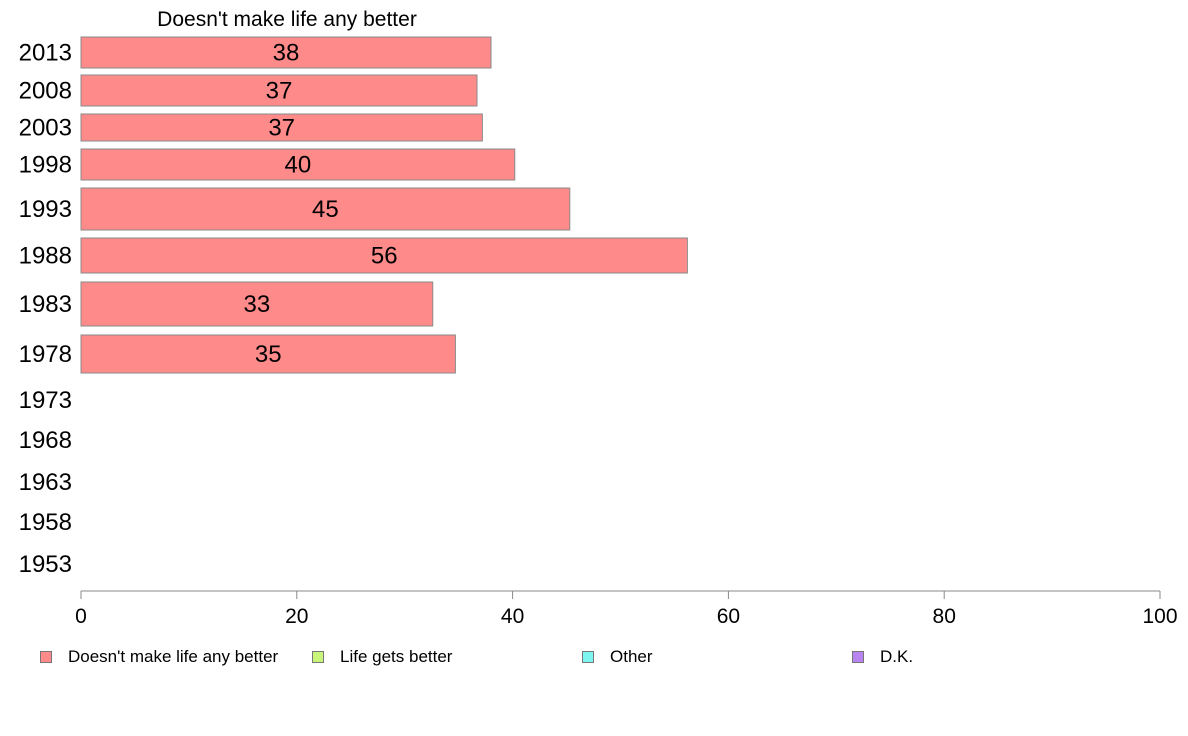  I want to click on bar-value-label: 45, so click(325, 209).